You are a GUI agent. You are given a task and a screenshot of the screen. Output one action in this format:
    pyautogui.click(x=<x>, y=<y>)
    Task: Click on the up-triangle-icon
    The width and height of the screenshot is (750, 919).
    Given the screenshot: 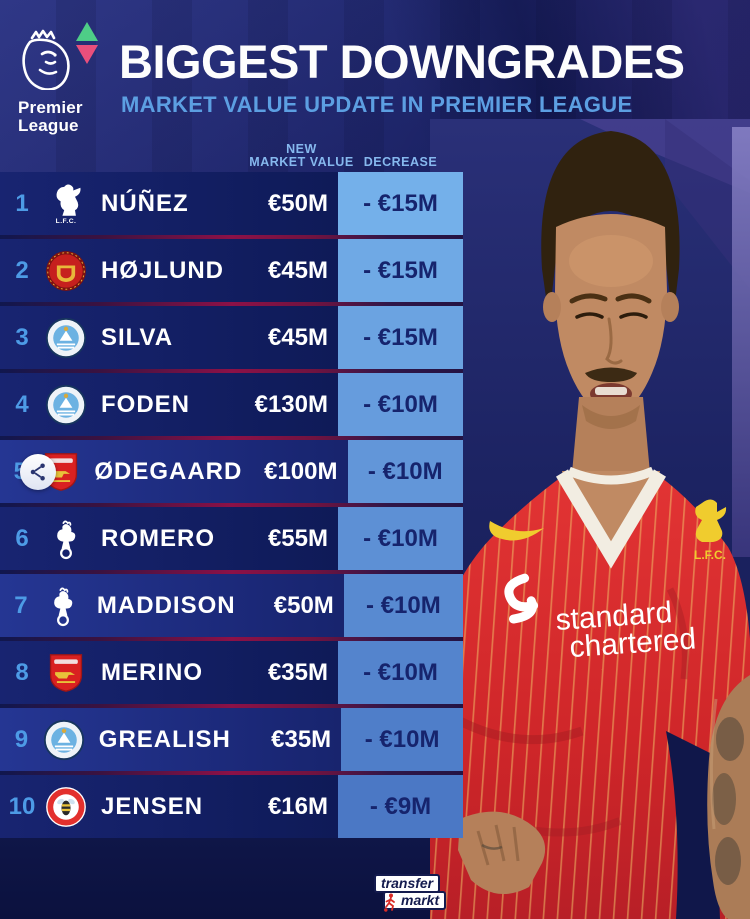 What is the action you would take?
    pyautogui.click(x=87, y=31)
    